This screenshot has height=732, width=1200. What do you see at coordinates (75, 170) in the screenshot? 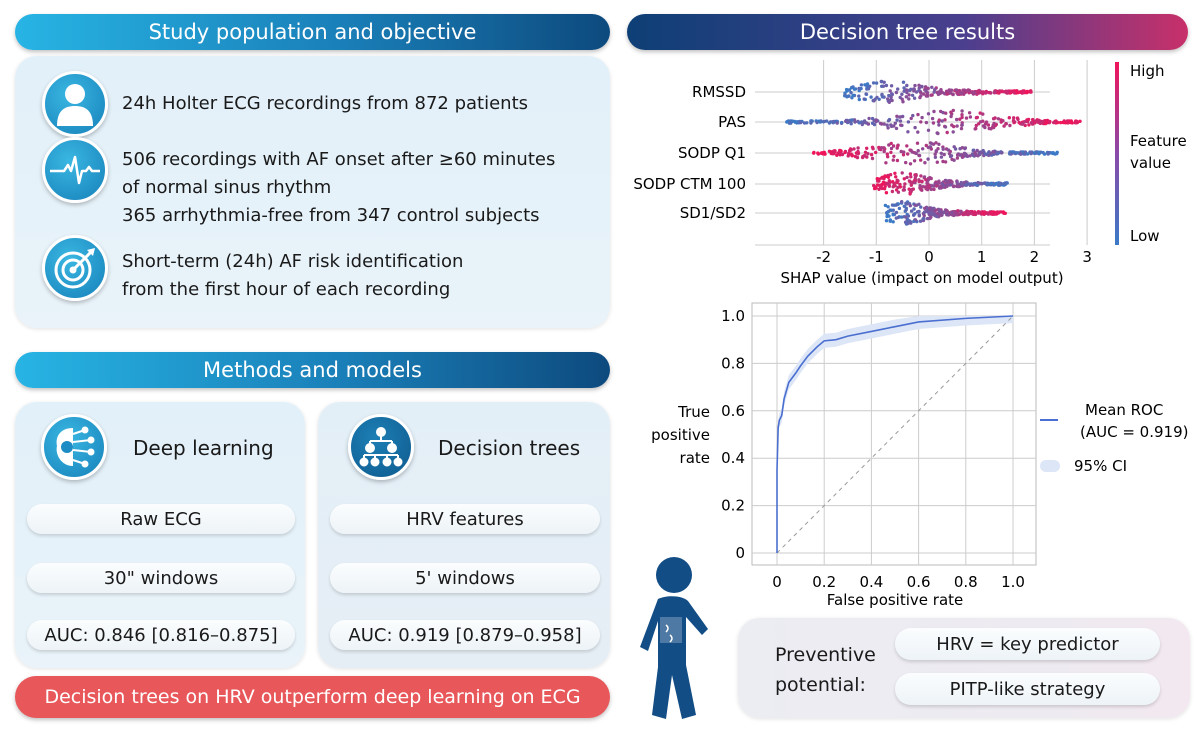
I see `ecg-heartbeat-icon` at bounding box center [75, 170].